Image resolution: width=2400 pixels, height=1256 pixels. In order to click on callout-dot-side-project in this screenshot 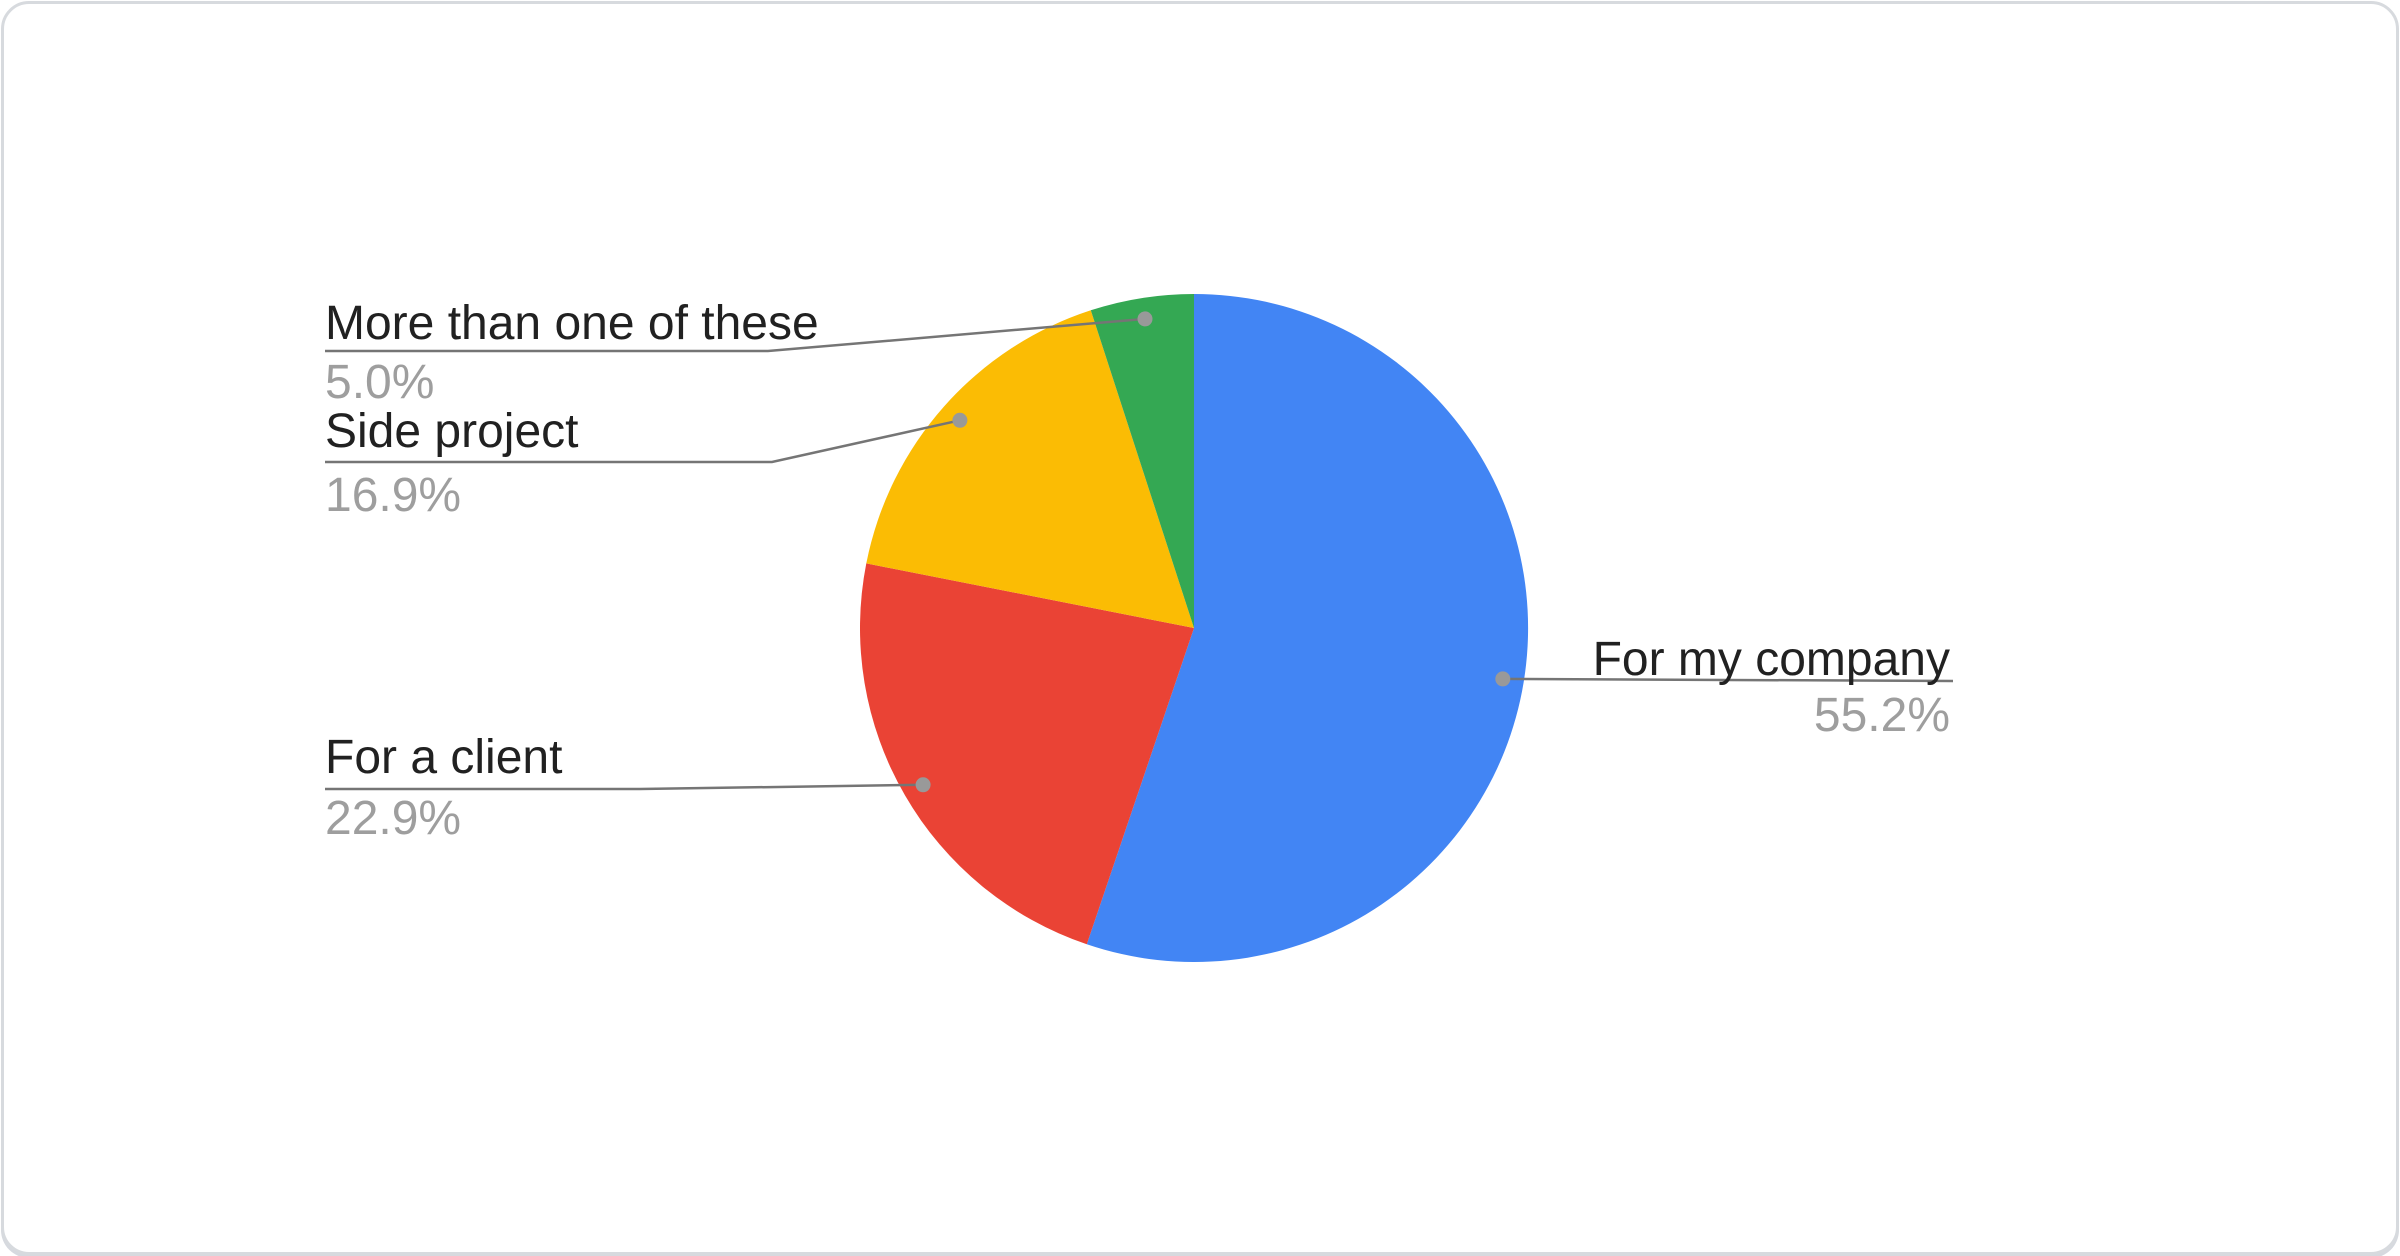, I will do `click(960, 420)`.